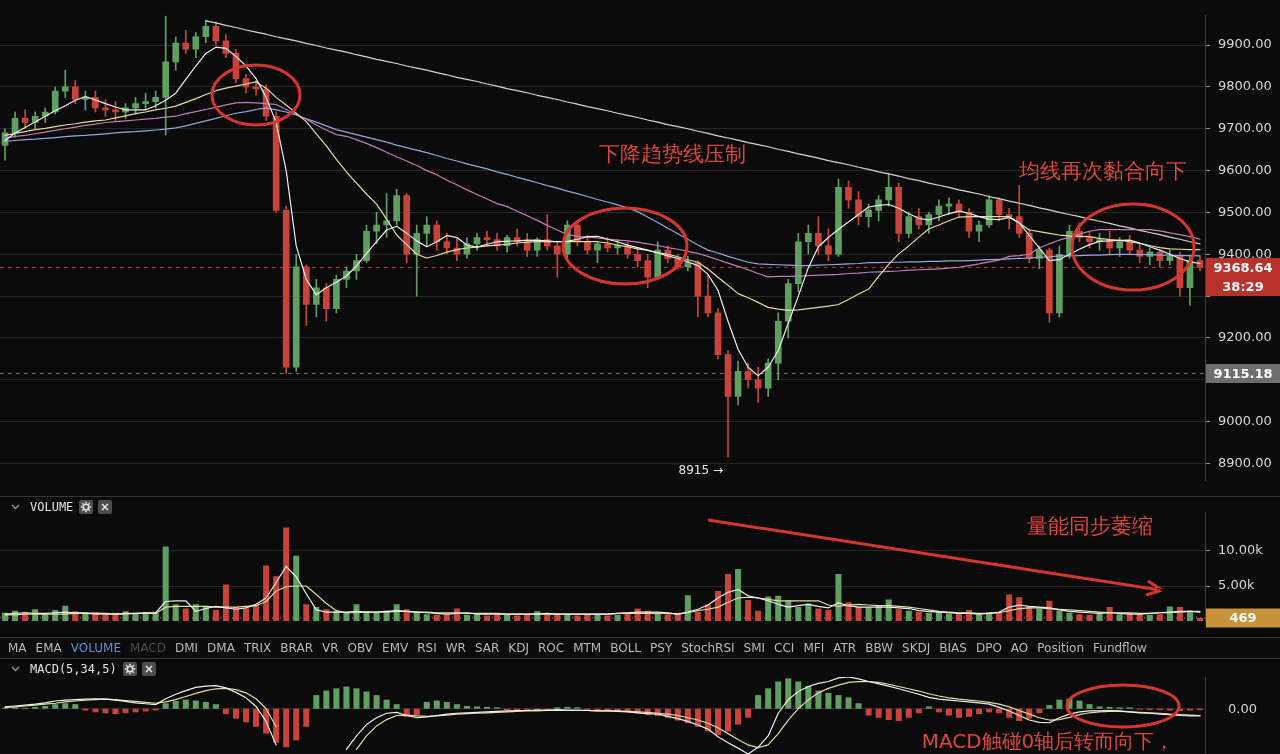 The width and height of the screenshot is (1280, 754). Describe the element at coordinates (953, 648) in the screenshot. I see `text: BIAS` at that location.